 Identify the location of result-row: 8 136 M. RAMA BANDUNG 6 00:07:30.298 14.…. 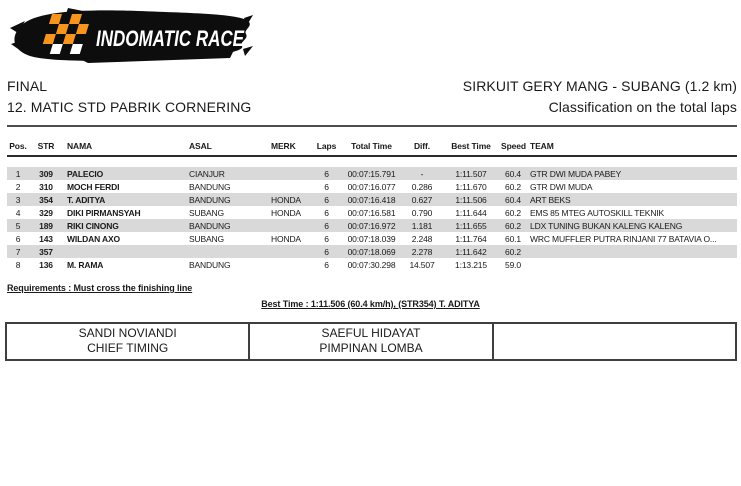
(372, 264).